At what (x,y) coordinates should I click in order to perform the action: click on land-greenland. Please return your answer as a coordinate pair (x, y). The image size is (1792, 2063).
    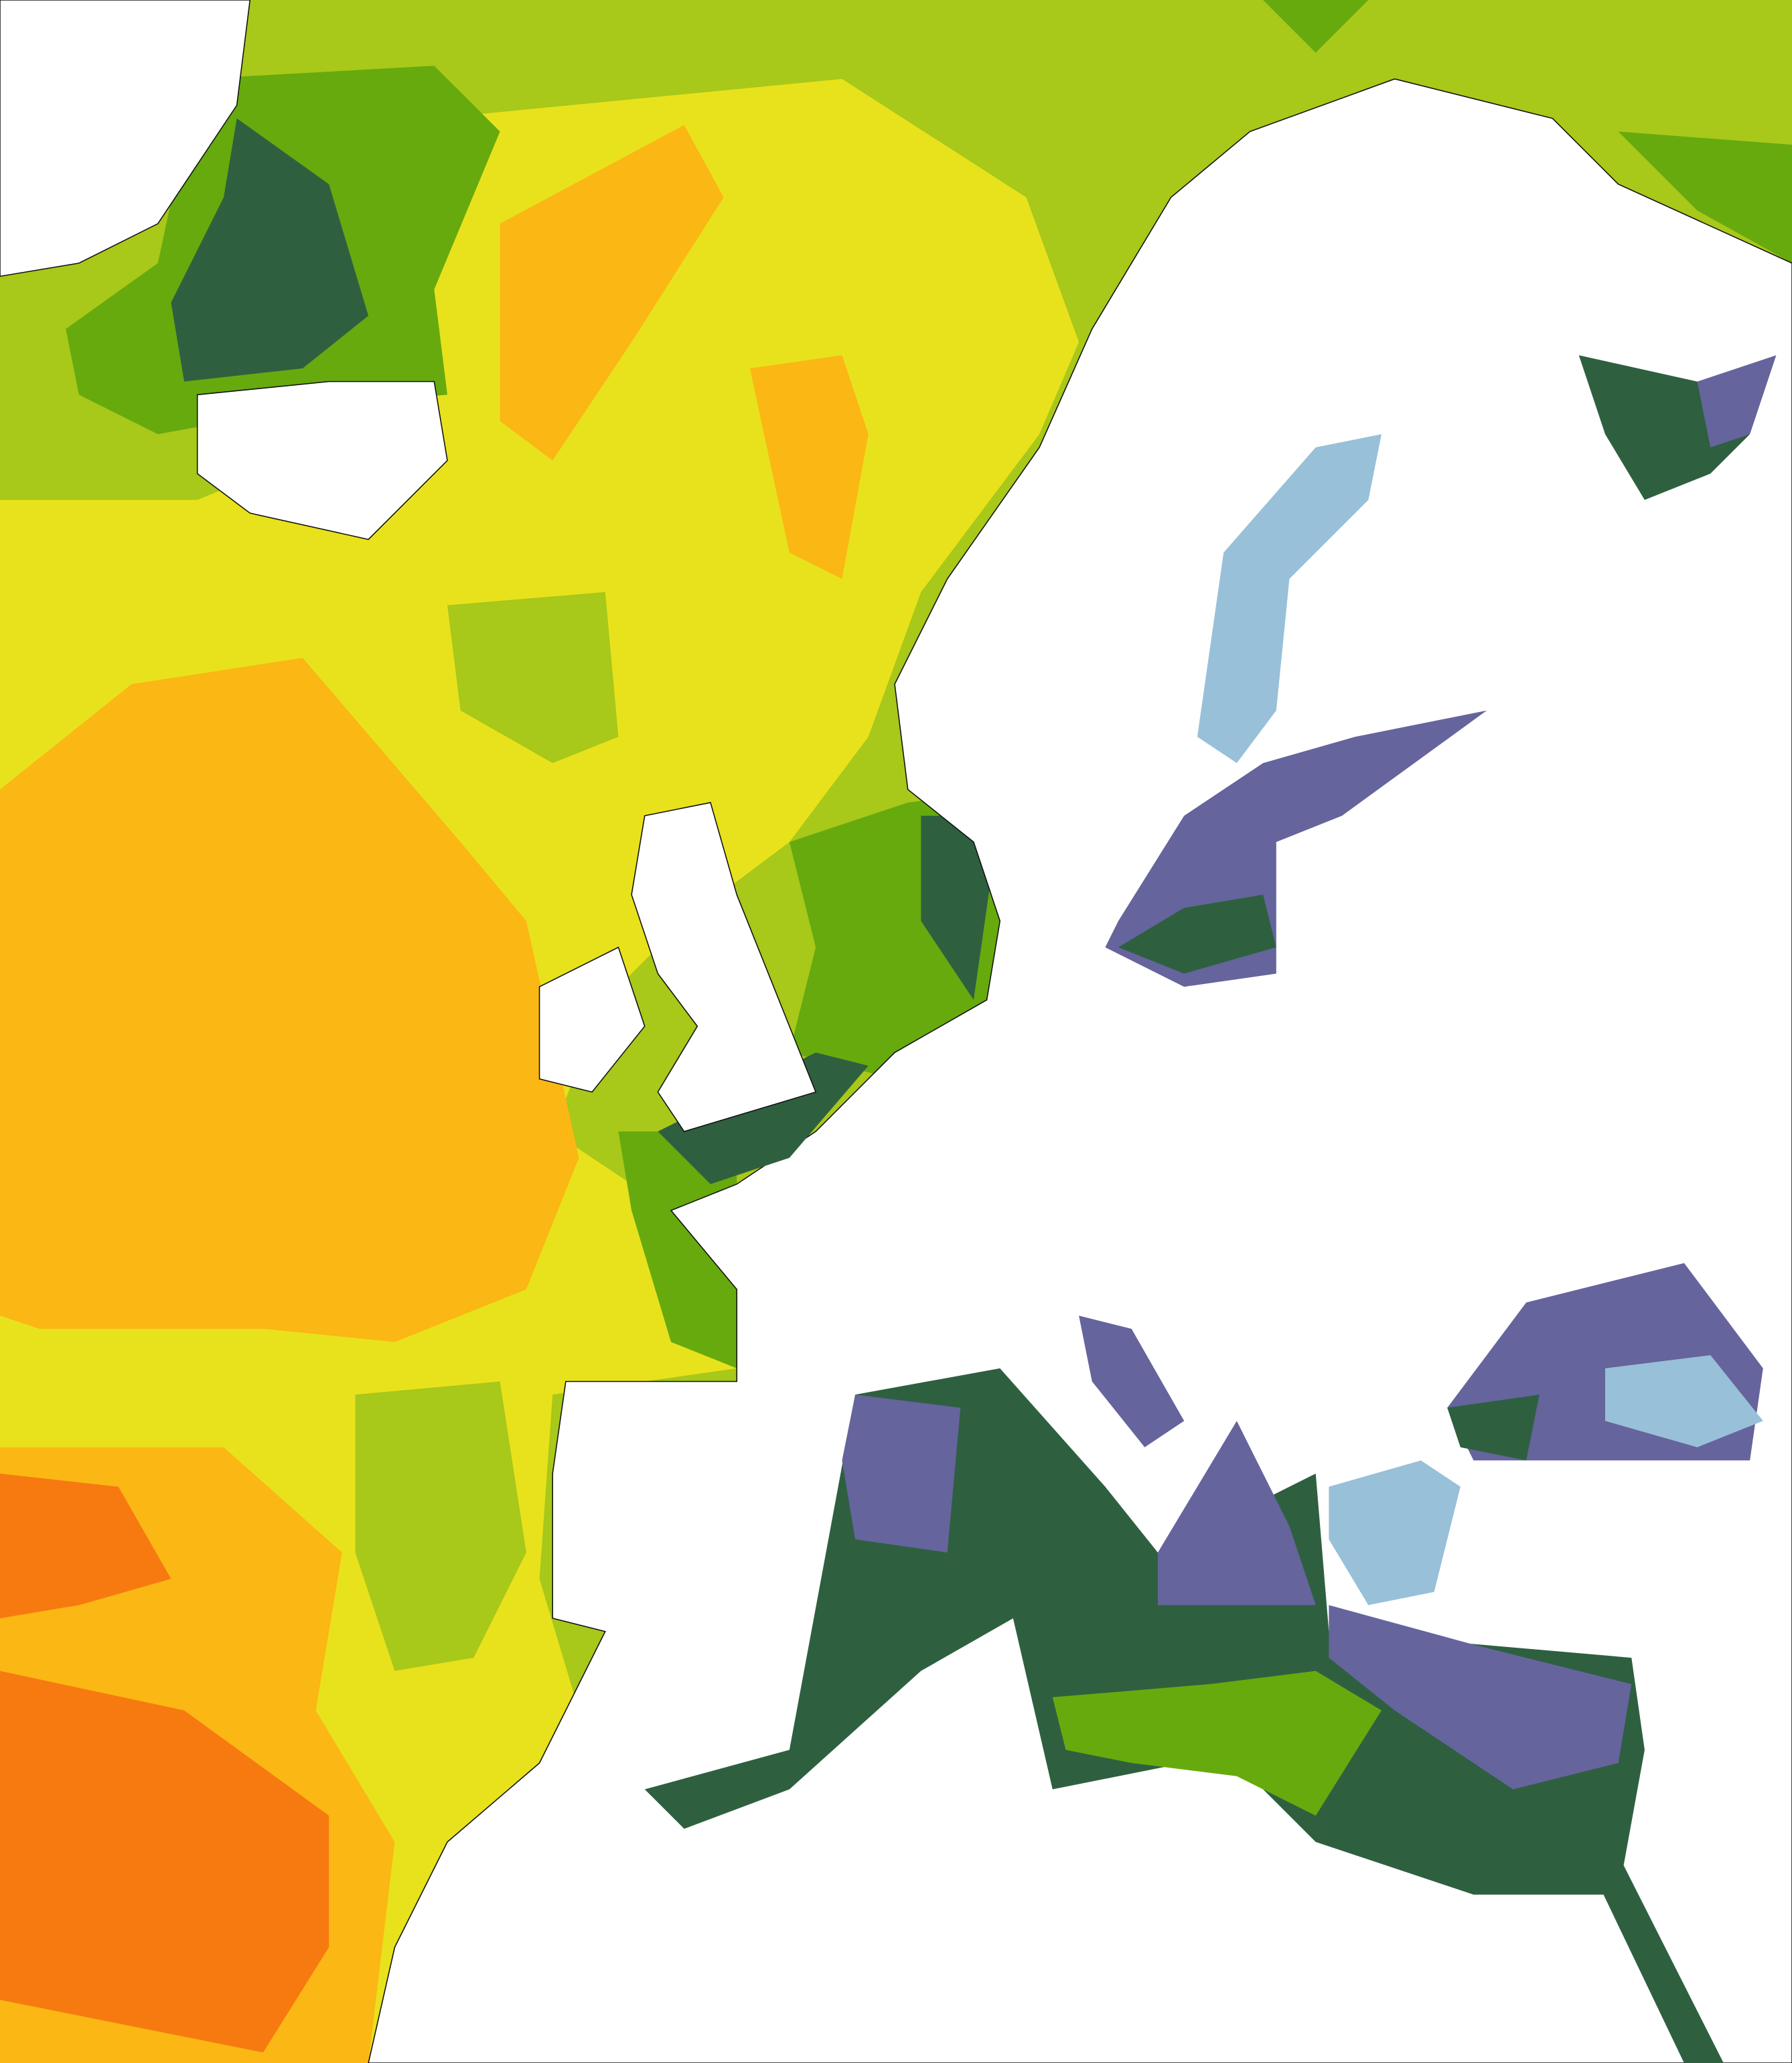
    Looking at the image, I should click on (125, 138).